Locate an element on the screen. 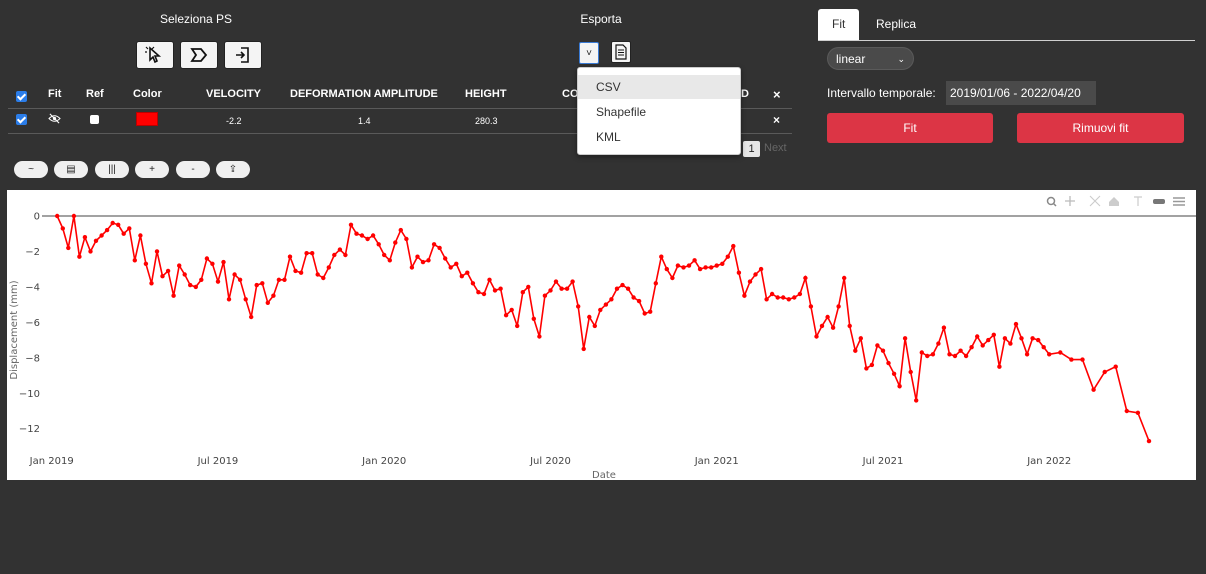 This screenshot has width=1206, height=574. export-shapefile-item: Shapefile is located at coordinates (621, 112).